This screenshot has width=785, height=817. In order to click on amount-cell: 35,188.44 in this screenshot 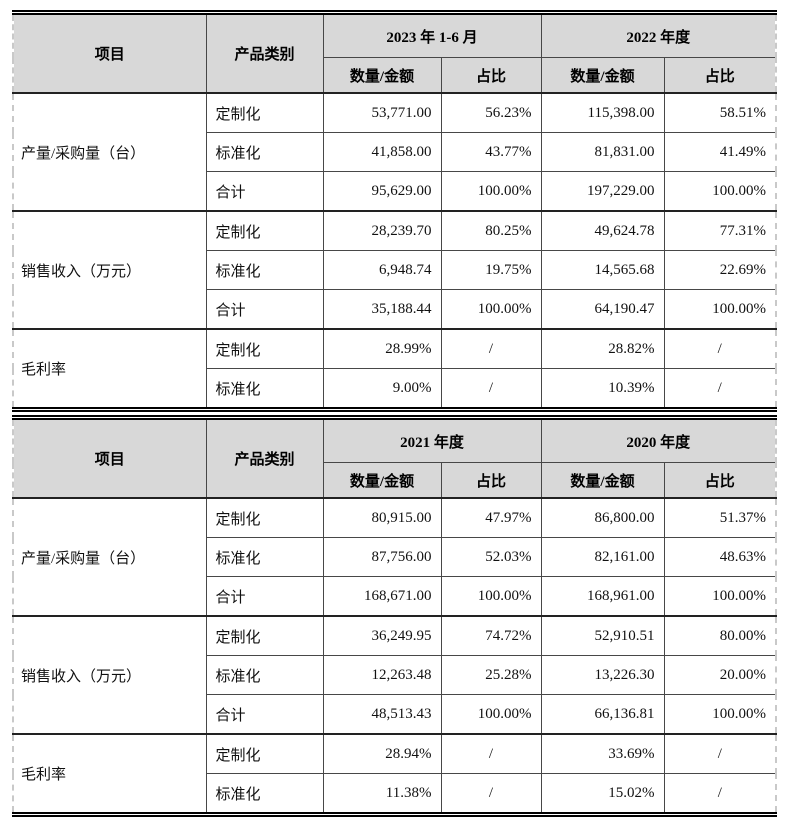, I will do `click(382, 309)`.